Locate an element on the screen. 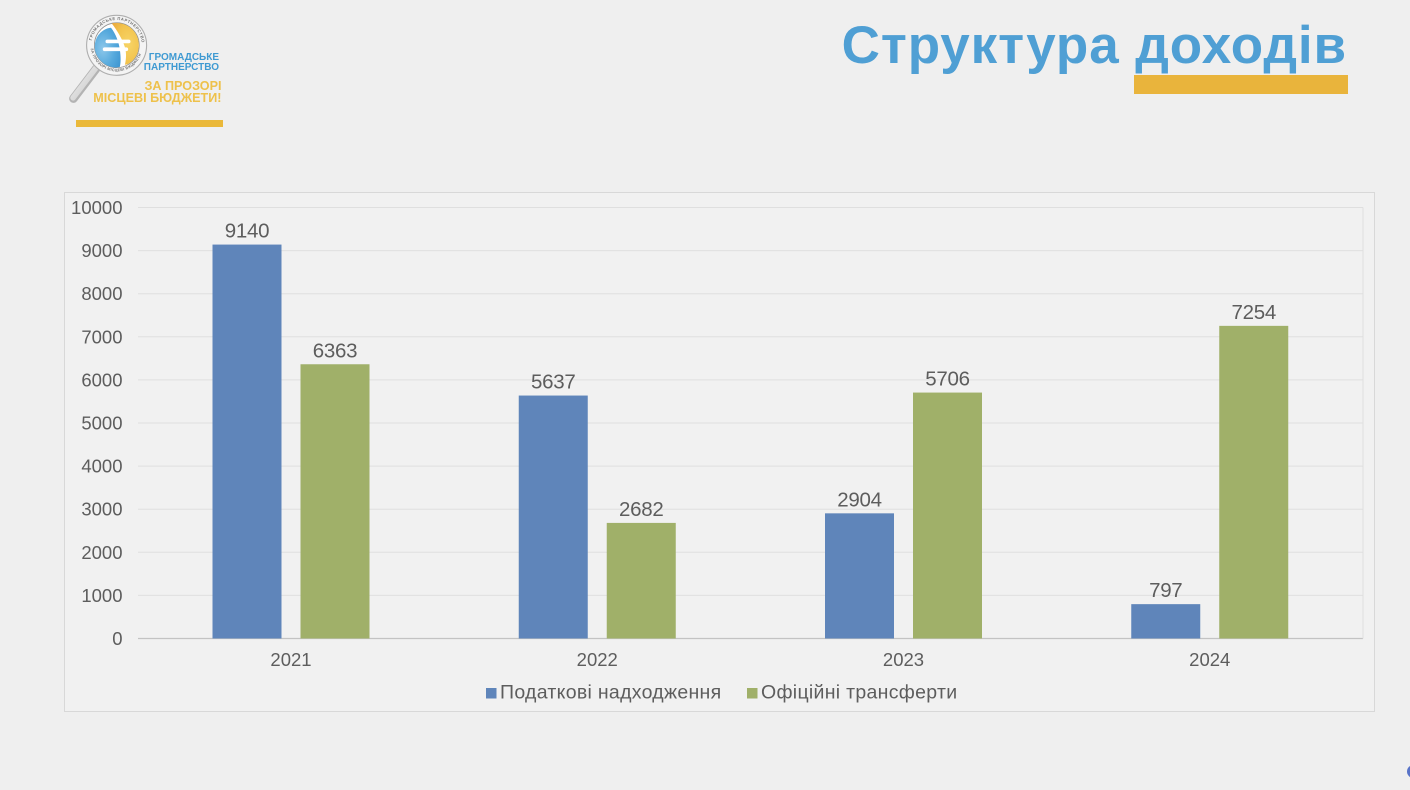  svg-text: 9000 is located at coordinates (101, 250).